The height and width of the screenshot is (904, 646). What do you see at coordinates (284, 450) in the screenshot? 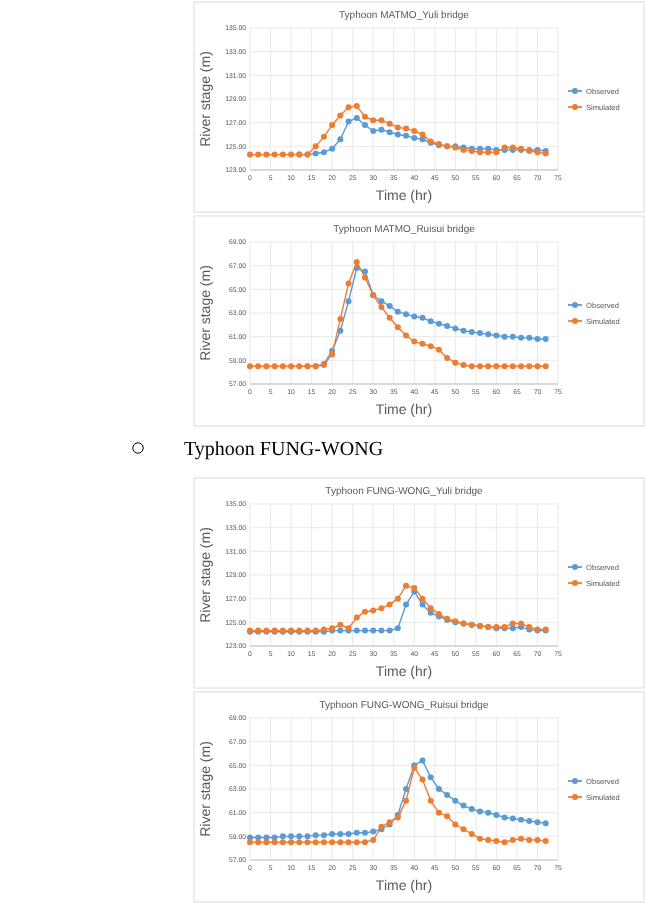
I see `text: Typhoon FUNG-WONG` at bounding box center [284, 450].